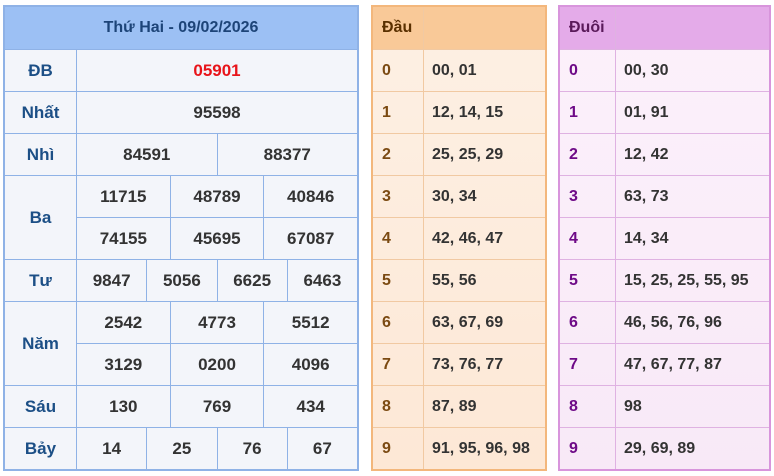 Image resolution: width=774 pixels, height=476 pixels. I want to click on prize-row: Tư 9847 5056 6625 6463, so click(181, 281).